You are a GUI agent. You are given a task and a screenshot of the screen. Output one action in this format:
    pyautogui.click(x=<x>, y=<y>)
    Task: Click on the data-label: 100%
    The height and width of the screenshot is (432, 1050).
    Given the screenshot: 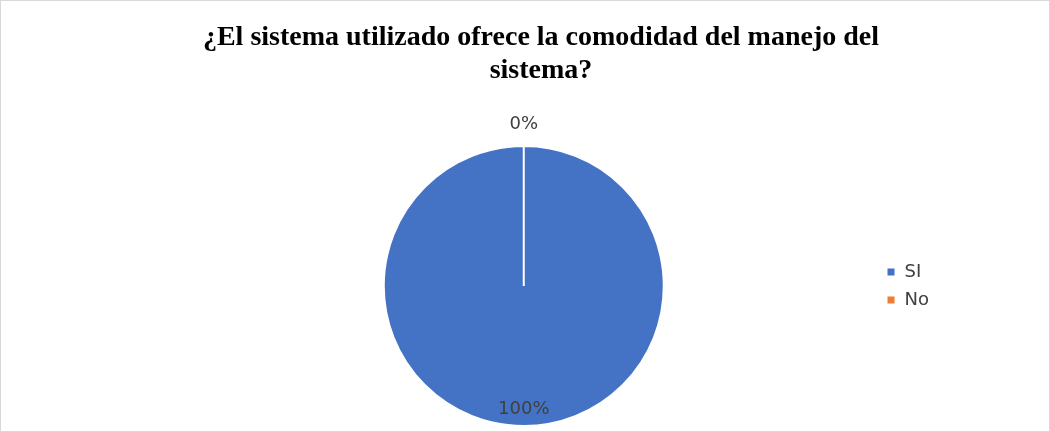 What is the action you would take?
    pyautogui.click(x=524, y=407)
    